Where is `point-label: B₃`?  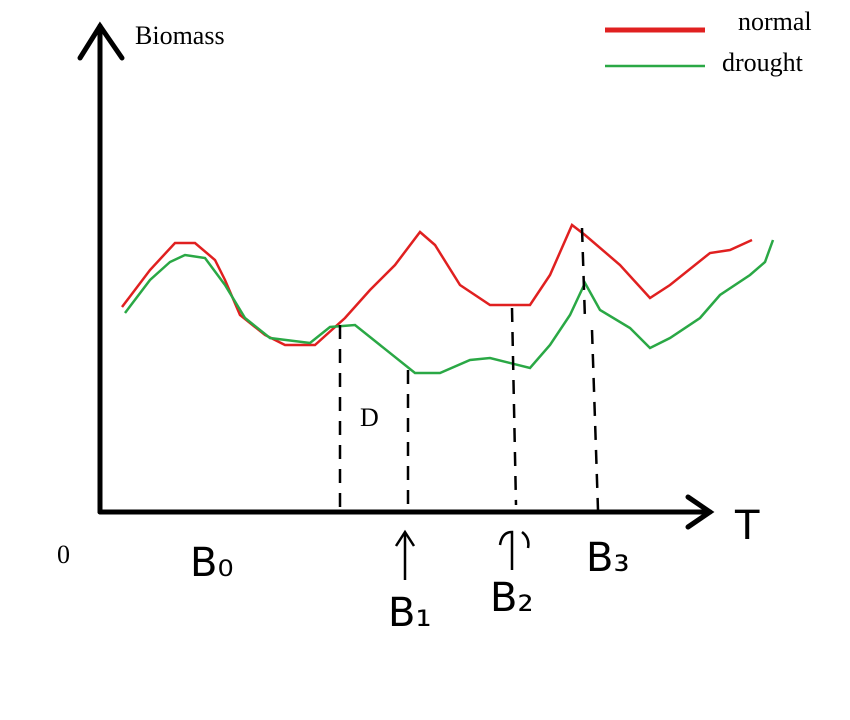
point-label: B₃ is located at coordinates (607, 558).